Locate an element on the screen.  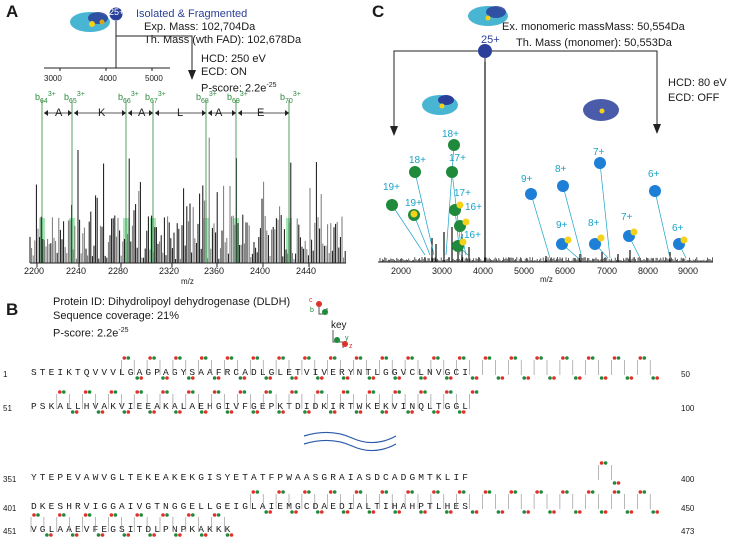
panel-a-th-mass: Th. Mass (wth FAD): 102,678Da is located at coordinates (223, 40).